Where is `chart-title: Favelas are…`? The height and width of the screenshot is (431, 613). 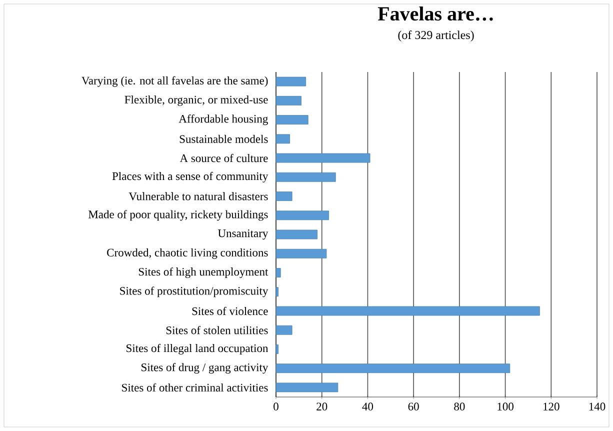 chart-title: Favelas are… is located at coordinates (435, 13).